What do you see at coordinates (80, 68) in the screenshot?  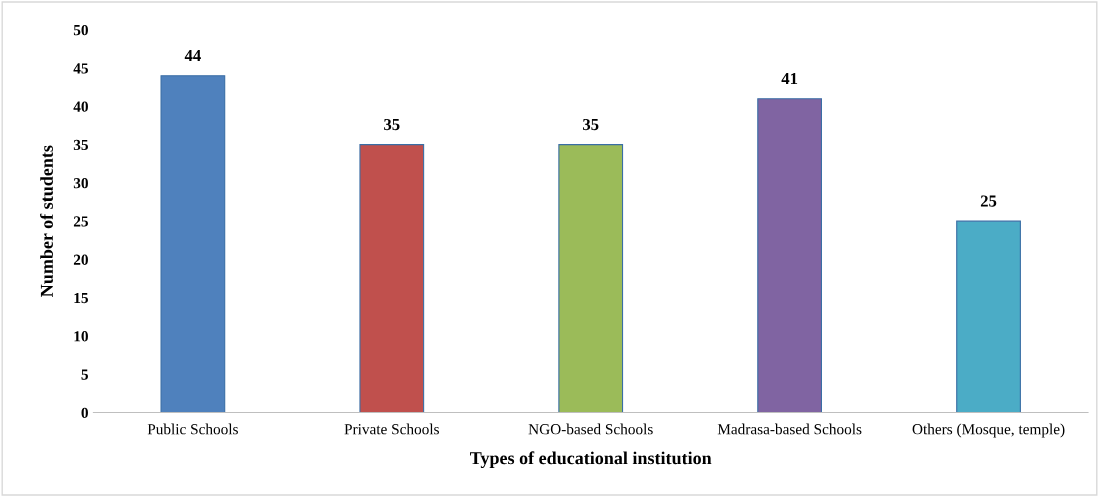 I see `y-tick-label: 45` at bounding box center [80, 68].